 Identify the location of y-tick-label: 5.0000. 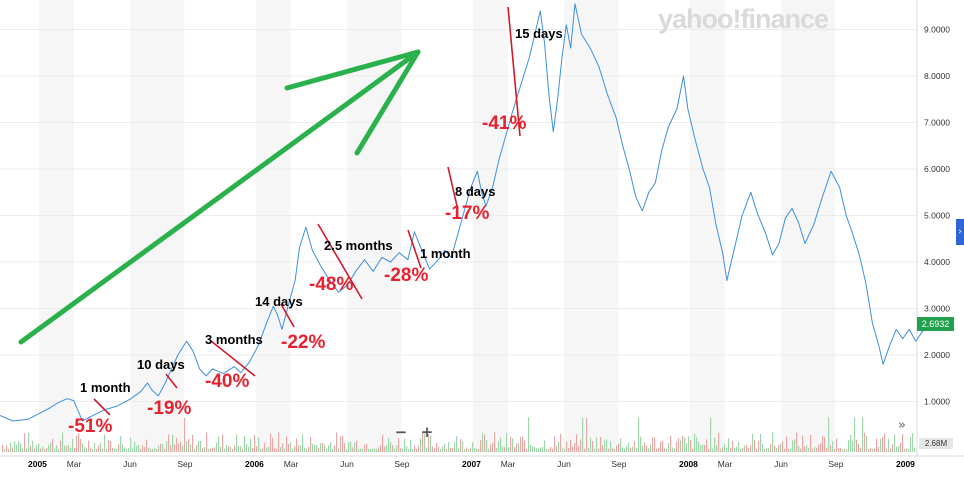
(937, 216).